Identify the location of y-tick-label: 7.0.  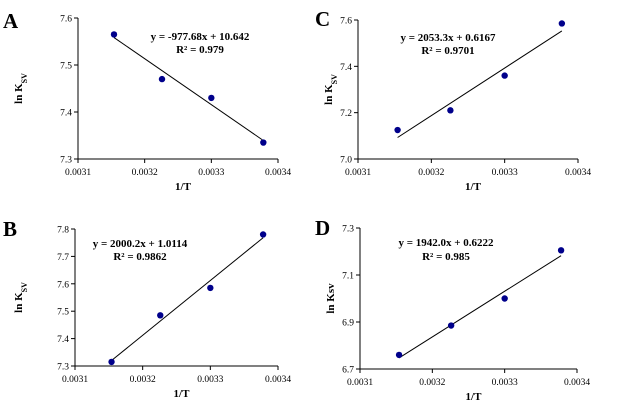
(346, 161).